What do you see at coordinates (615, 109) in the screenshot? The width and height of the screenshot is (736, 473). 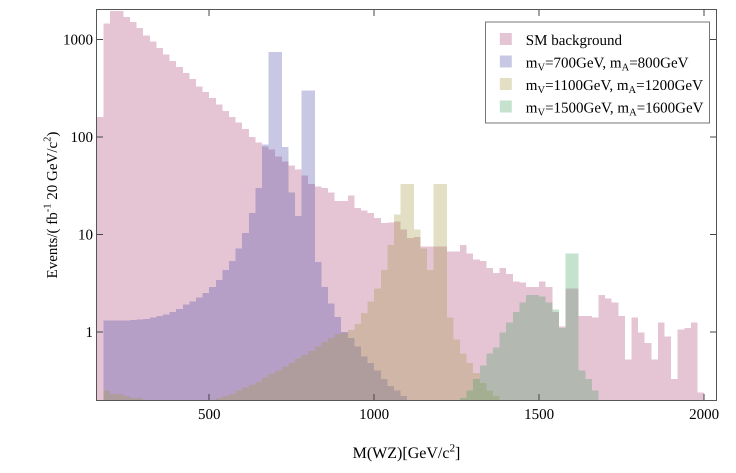 I see `legend-label: m$_{V}$=1500GeV, m$_{A}$=1600GeV` at bounding box center [615, 109].